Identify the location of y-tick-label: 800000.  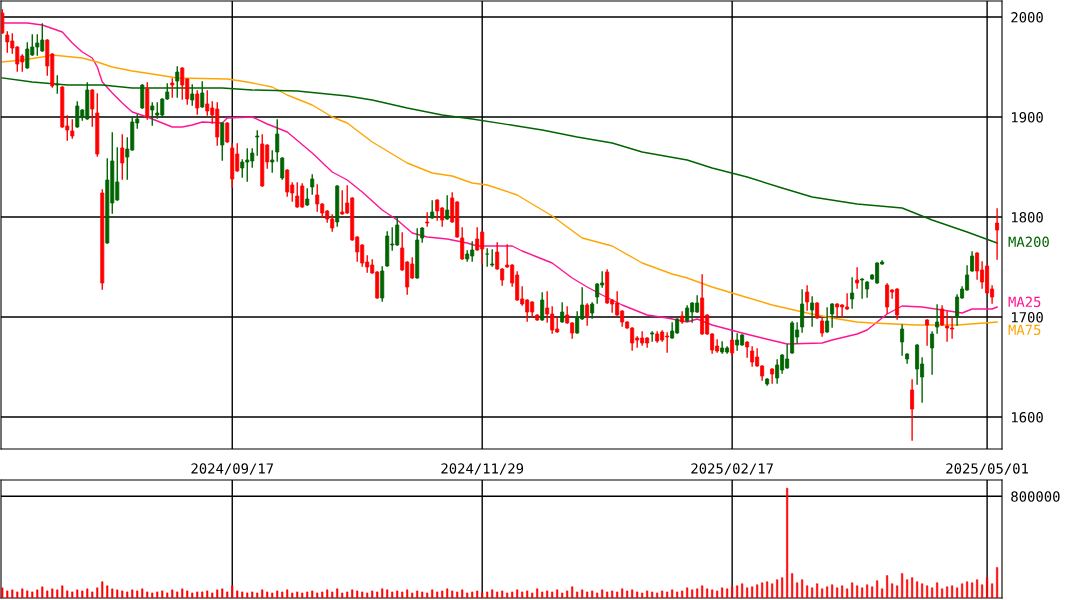
(1035, 496).